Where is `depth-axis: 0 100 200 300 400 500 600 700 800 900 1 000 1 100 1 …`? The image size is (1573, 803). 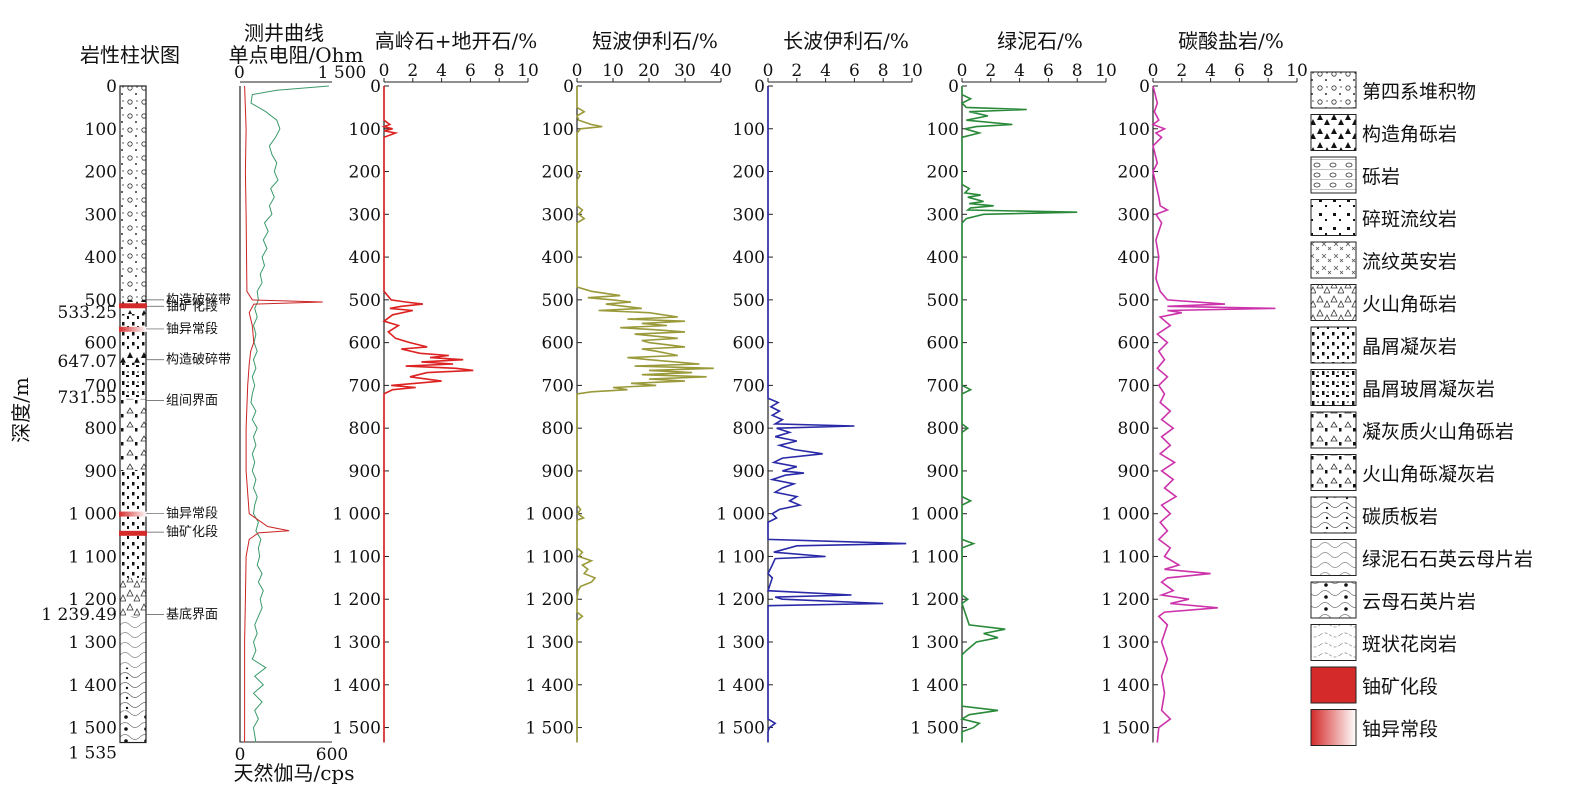
depth-axis: 0 100 200 300 400 500 600 700 800 900 1 000 1 100 1 … is located at coordinates (79, 420).